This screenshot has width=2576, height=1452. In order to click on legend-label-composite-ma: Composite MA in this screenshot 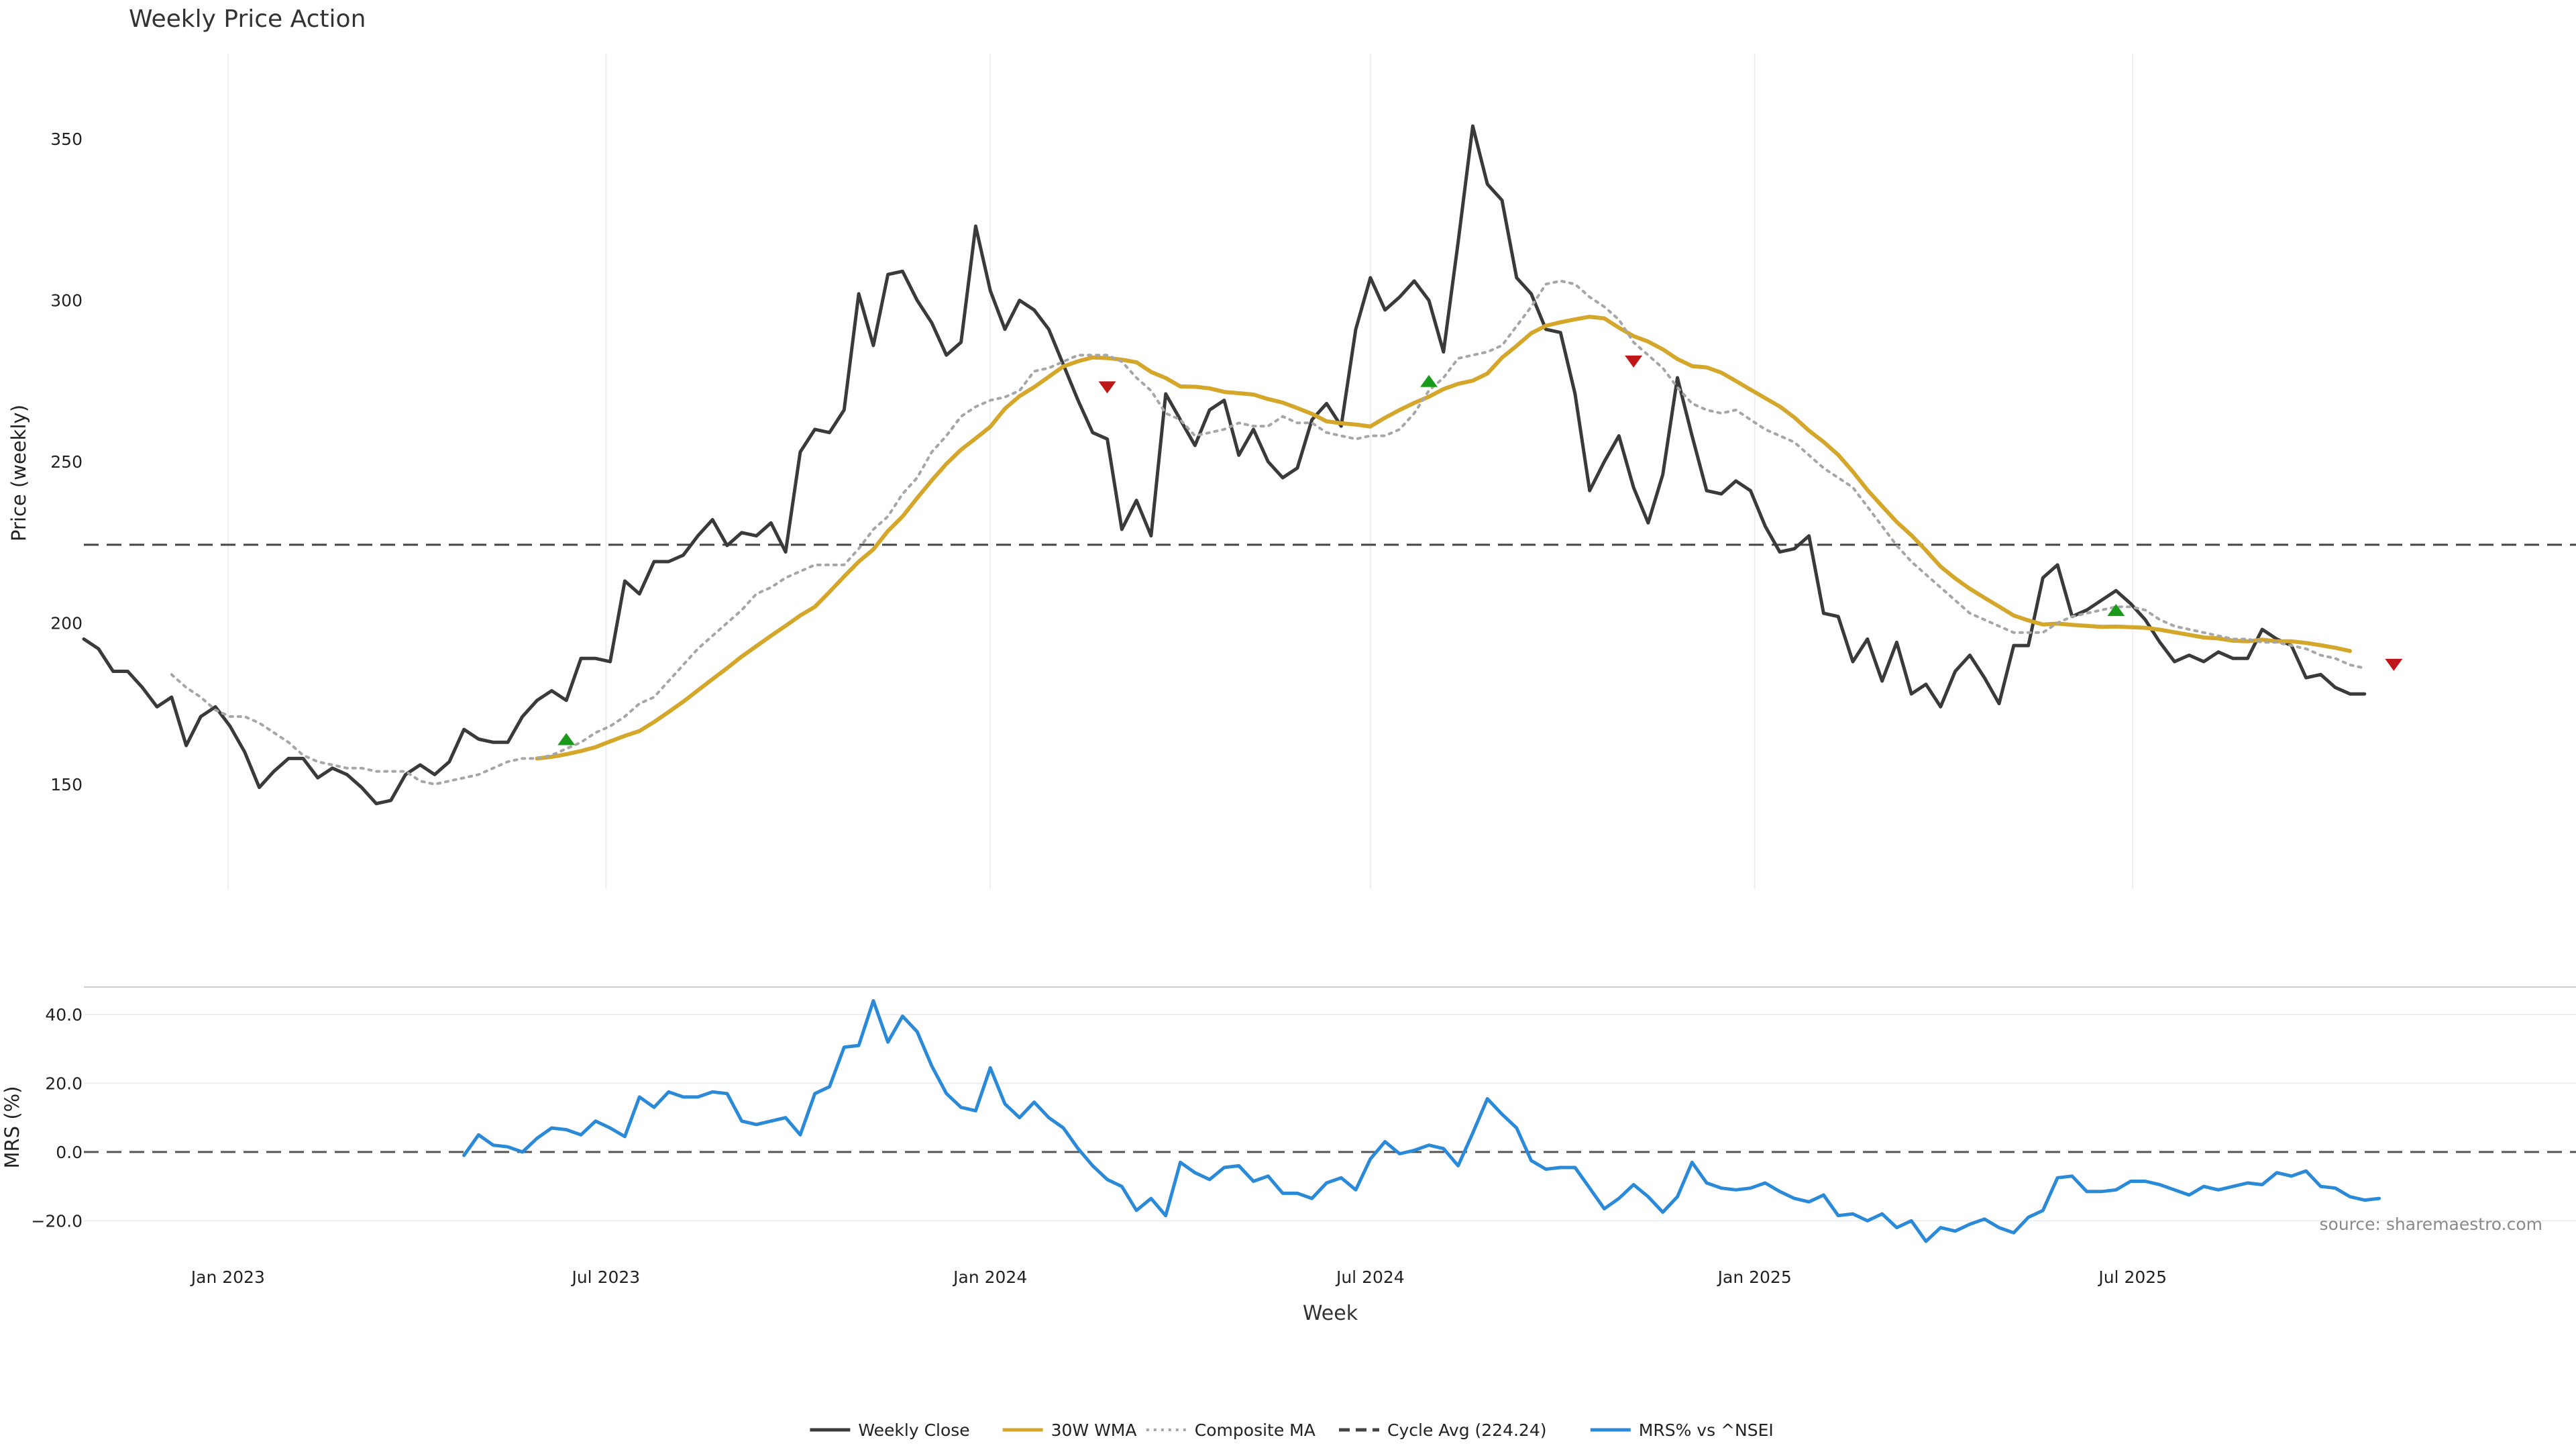, I will do `click(1255, 1430)`.